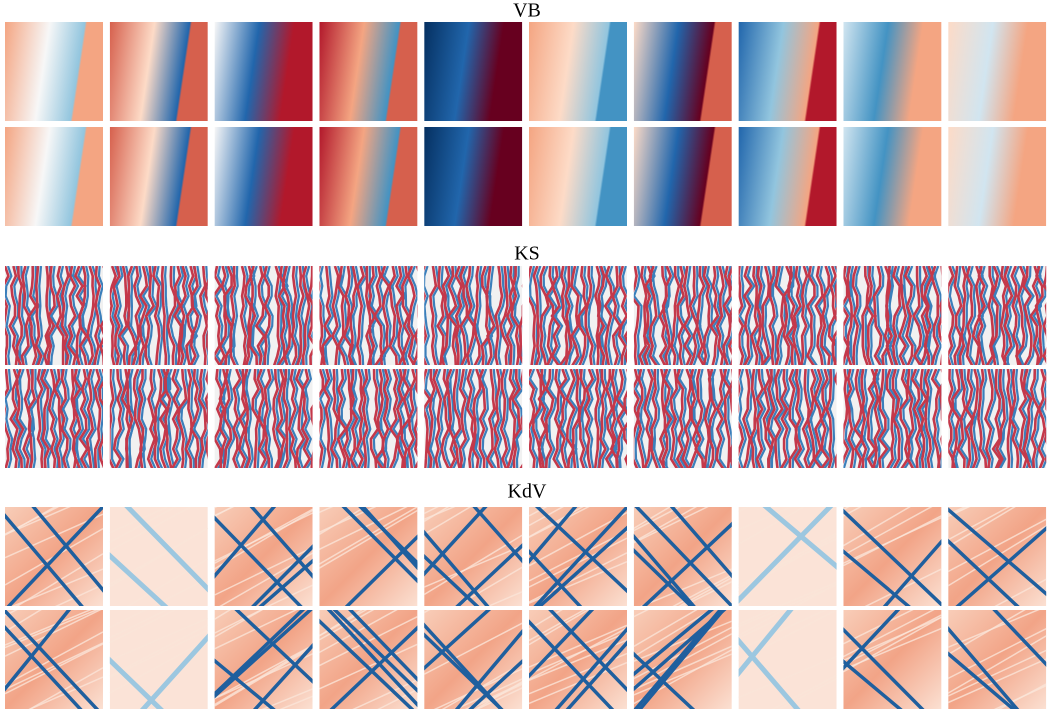 The height and width of the screenshot is (710, 1050). Describe the element at coordinates (527, 11) in the screenshot. I see `section-title: VB` at that location.